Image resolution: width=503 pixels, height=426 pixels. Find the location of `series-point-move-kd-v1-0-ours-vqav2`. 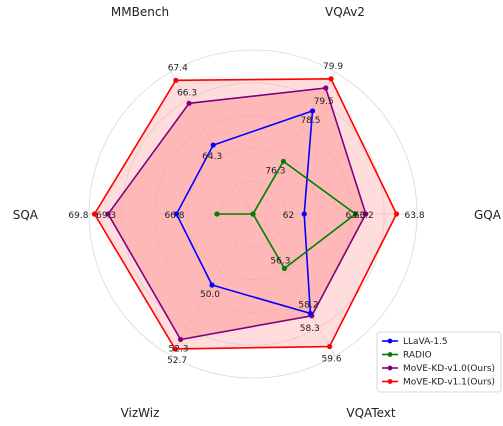

series-point-move-kd-v1-0-ours-vqav2 is located at coordinates (326, 88).